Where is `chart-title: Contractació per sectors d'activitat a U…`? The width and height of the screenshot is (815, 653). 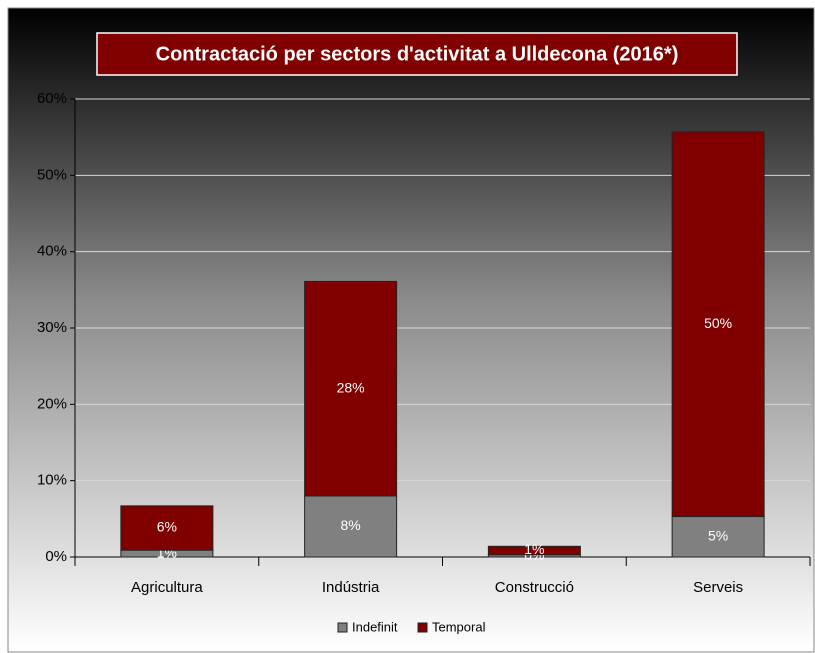
chart-title: Contractació per sectors d'activitat a U… is located at coordinates (417, 54).